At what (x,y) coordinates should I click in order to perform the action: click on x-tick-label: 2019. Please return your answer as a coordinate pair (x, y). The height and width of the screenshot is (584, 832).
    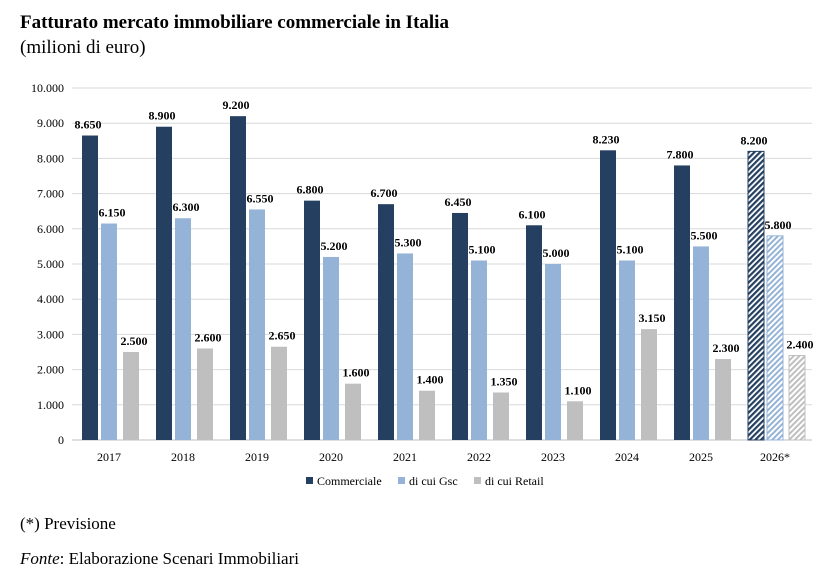
    Looking at the image, I should click on (257, 457).